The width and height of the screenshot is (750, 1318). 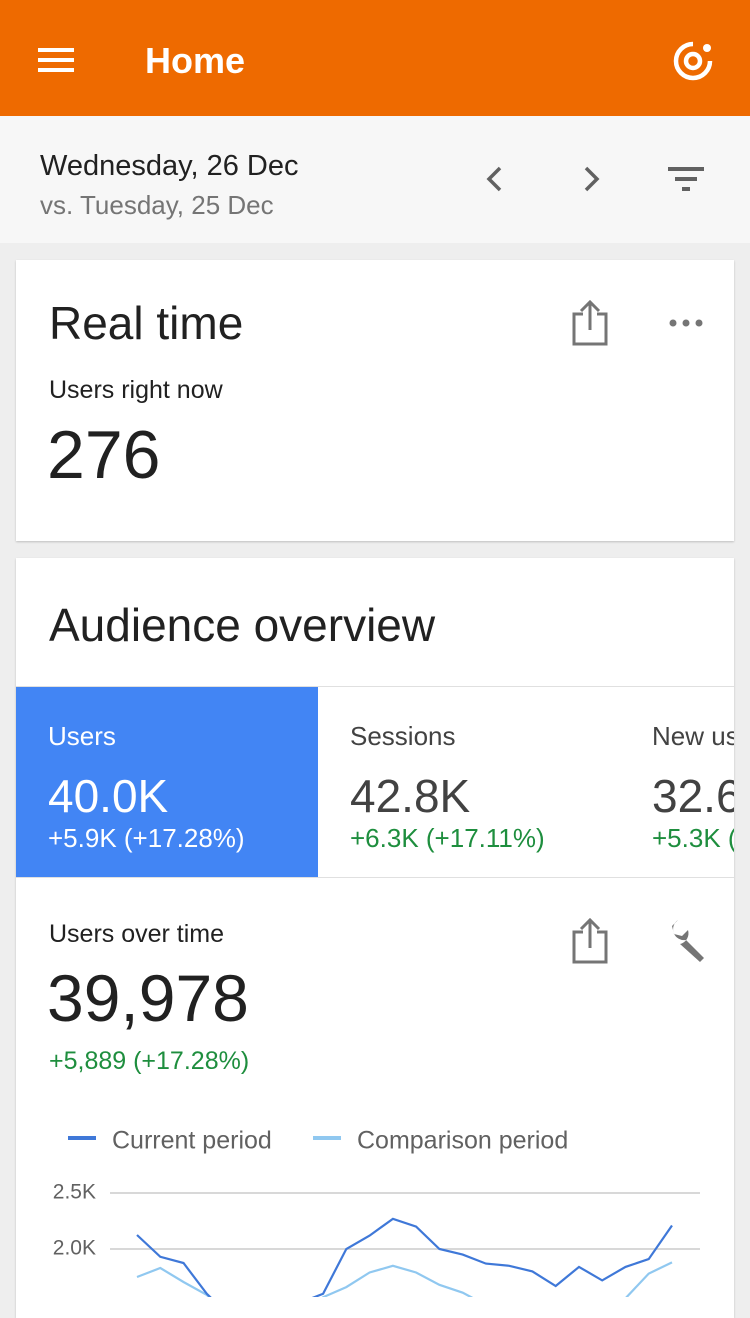 I want to click on tab-change: +5.9K (+17.28%), so click(x=146, y=838).